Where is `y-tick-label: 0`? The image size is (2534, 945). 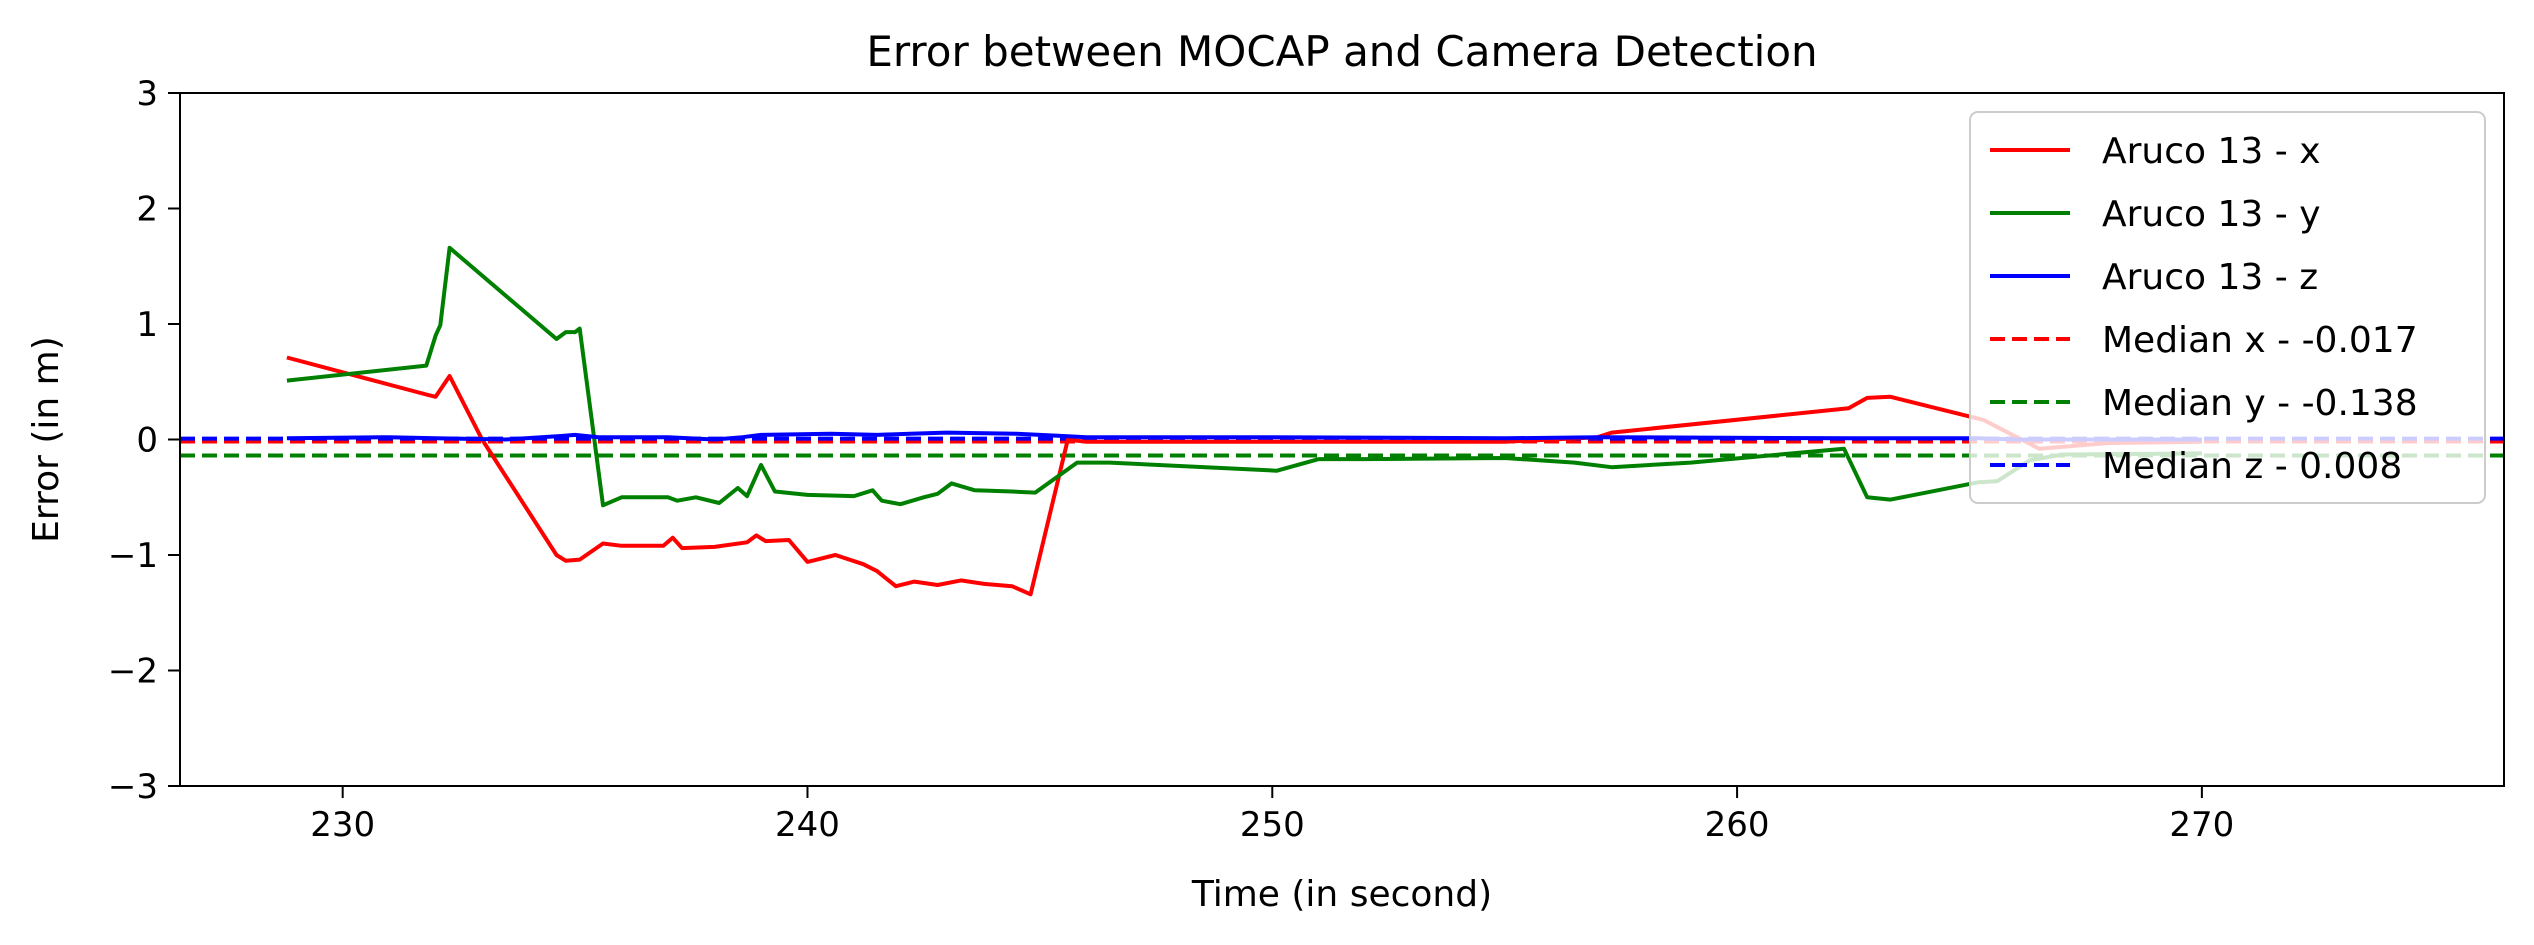
y-tick-label: 0 is located at coordinates (147, 441).